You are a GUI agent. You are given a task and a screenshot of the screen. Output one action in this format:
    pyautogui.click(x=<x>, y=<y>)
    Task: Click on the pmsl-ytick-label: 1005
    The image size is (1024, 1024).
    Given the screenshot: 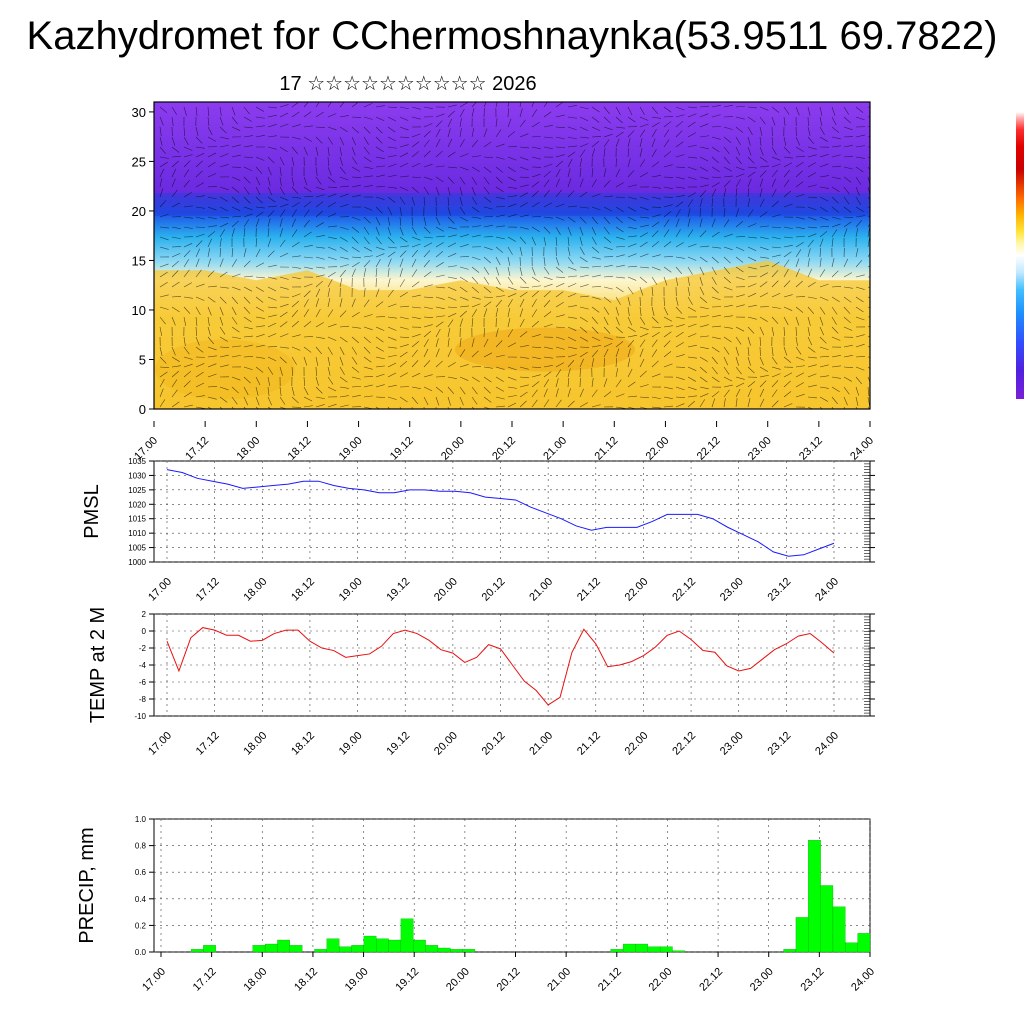 What is the action you would take?
    pyautogui.click(x=137, y=548)
    